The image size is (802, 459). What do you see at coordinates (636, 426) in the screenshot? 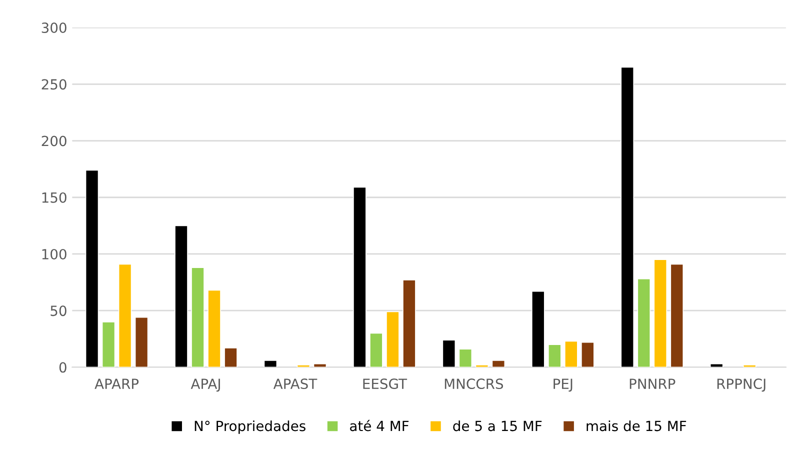
I see `legend-label: mais de 15 MF` at bounding box center [636, 426].